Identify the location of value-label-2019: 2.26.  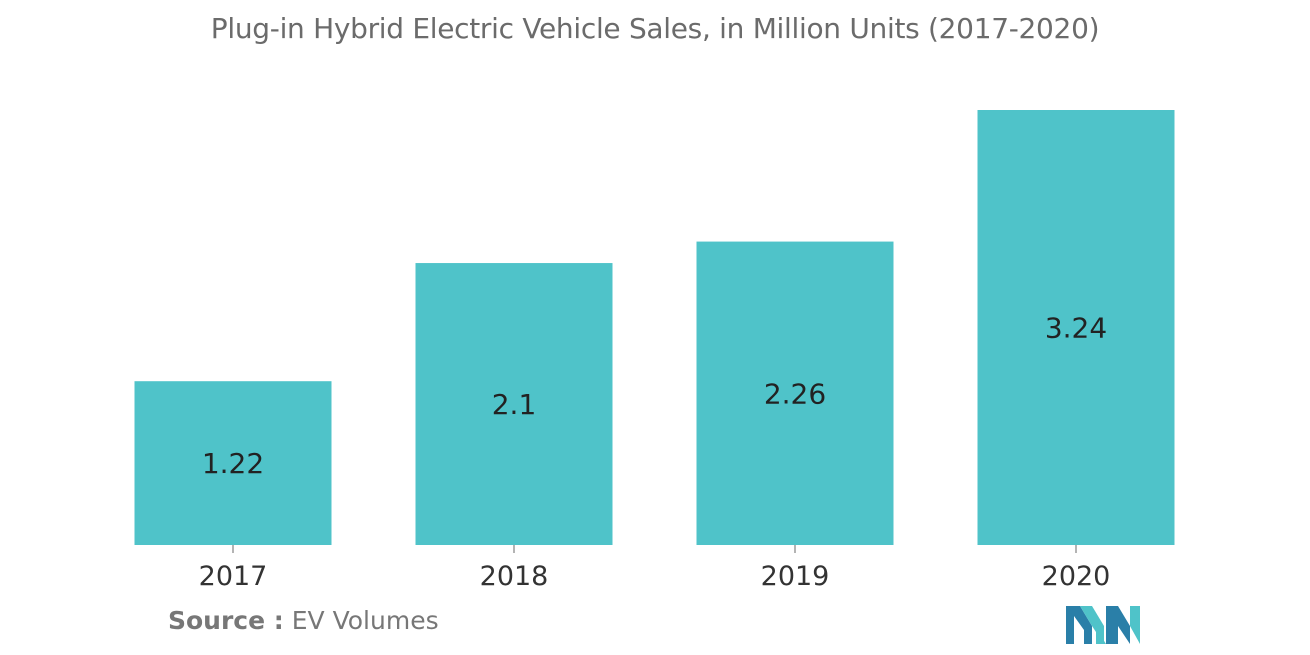
(795, 393).